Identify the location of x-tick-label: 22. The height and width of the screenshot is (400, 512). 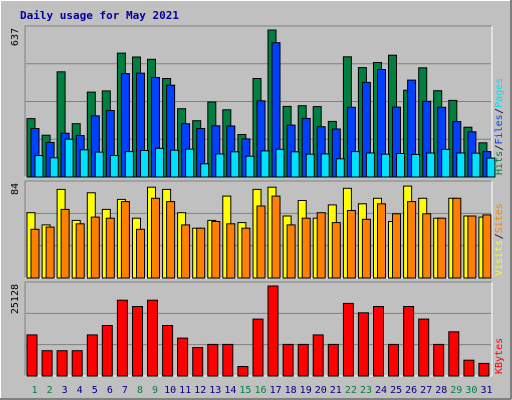
(351, 390).